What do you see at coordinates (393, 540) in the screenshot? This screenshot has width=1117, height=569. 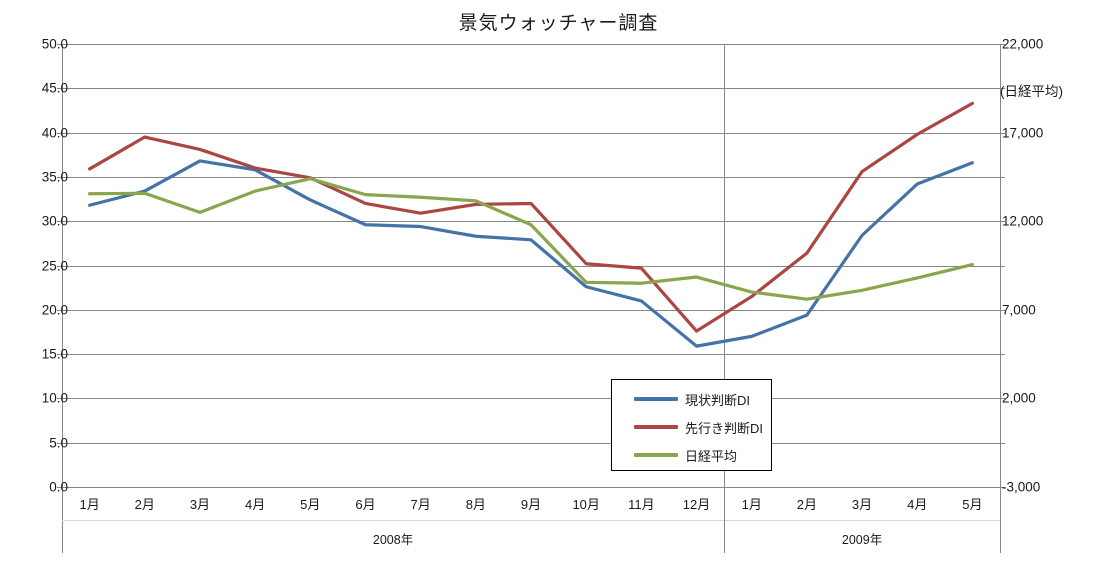 I see `x-axis-group-label: 2008年` at bounding box center [393, 540].